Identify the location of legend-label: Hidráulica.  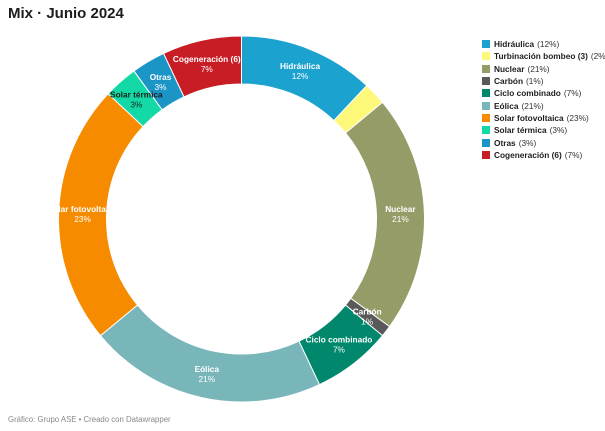
(514, 44).